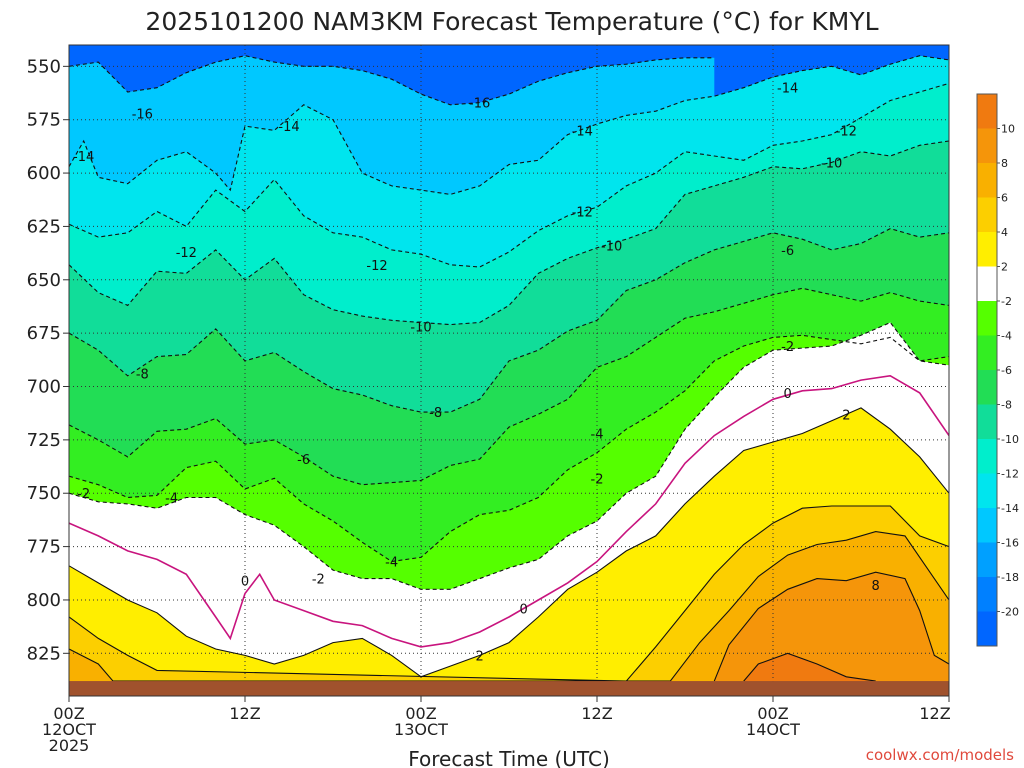  Describe the element at coordinates (1010, 543) in the screenshot. I see `colorbar-label: -16` at that location.